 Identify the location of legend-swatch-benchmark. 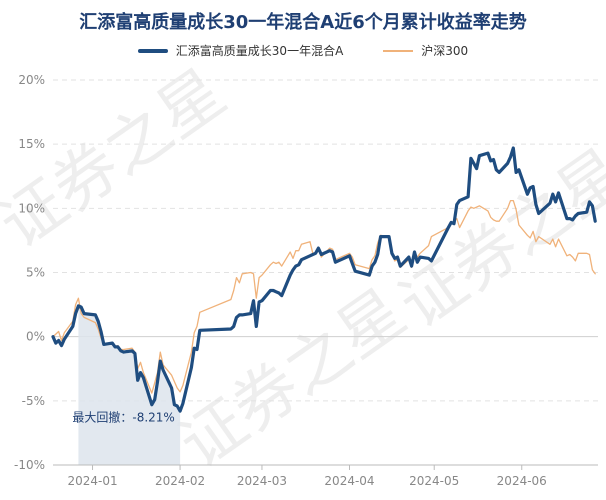
(398, 50).